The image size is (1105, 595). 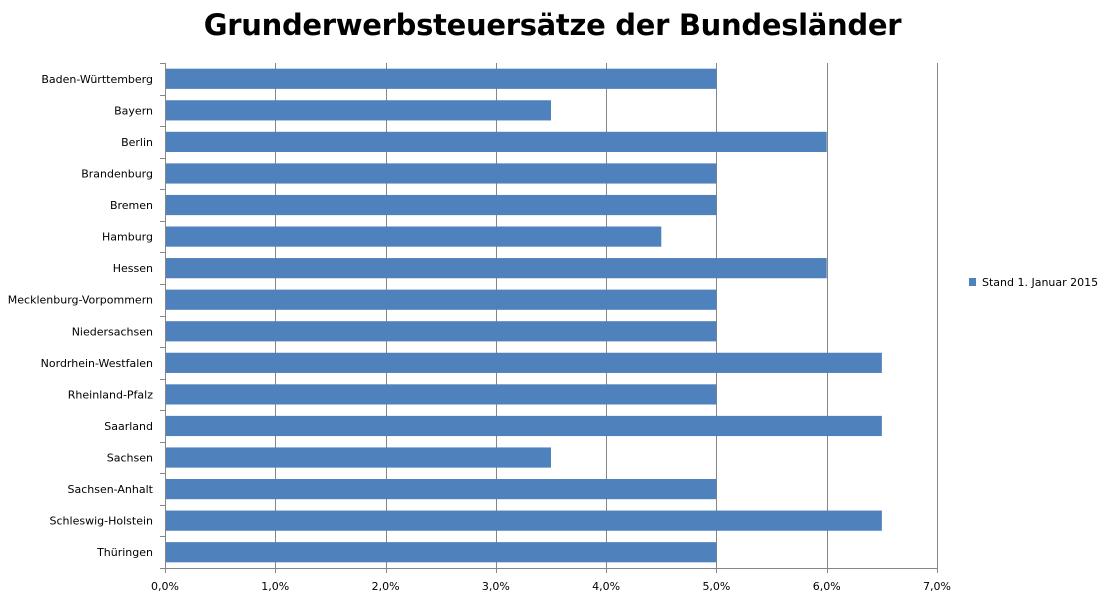 What do you see at coordinates (128, 426) in the screenshot?
I see `category-label-11: Saarland` at bounding box center [128, 426].